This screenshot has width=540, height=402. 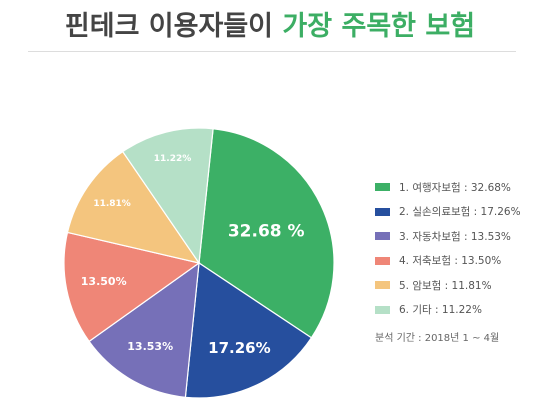 I want to click on legend-label-5: 5. 암보험 : 11.81%, so click(x=445, y=285).